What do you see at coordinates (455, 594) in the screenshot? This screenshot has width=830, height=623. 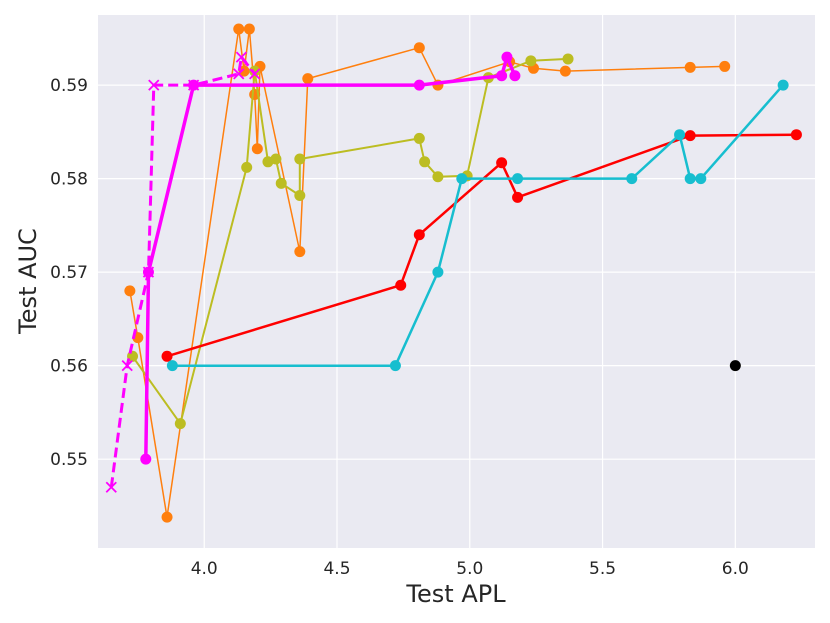 I see `x-axis-label: Test APL` at bounding box center [455, 594].